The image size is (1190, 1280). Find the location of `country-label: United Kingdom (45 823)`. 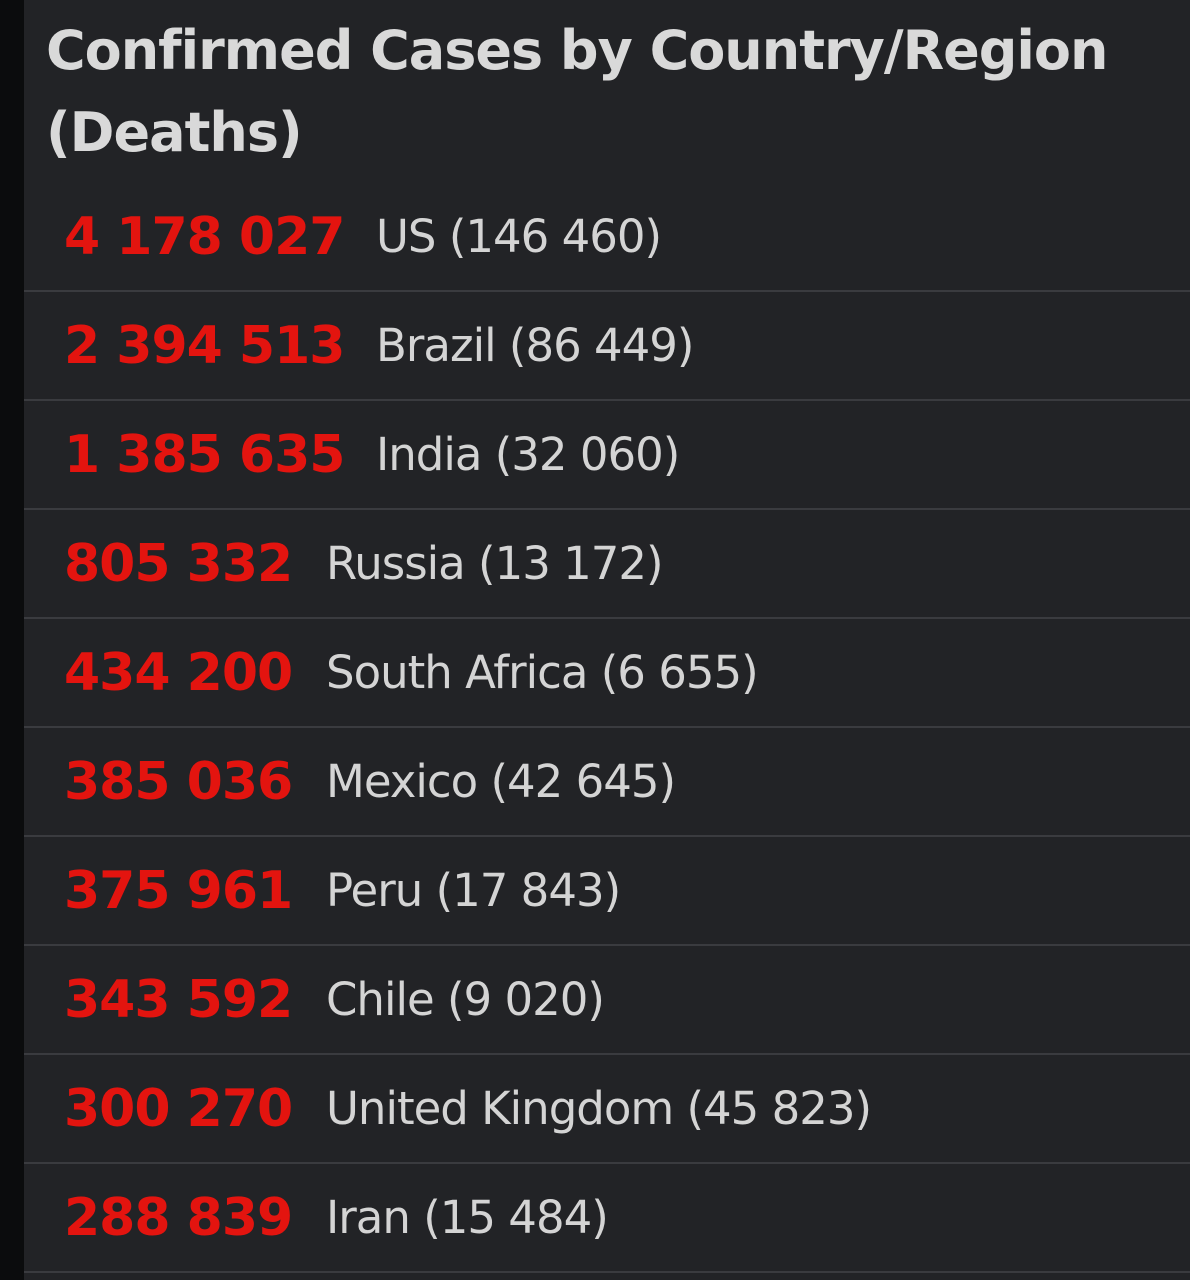

country-label: United Kingdom (45 823) is located at coordinates (599, 1108).